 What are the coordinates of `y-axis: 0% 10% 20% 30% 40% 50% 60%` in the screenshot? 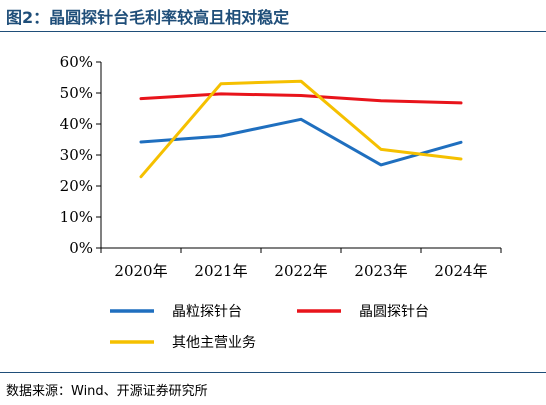 It's located at (81, 155).